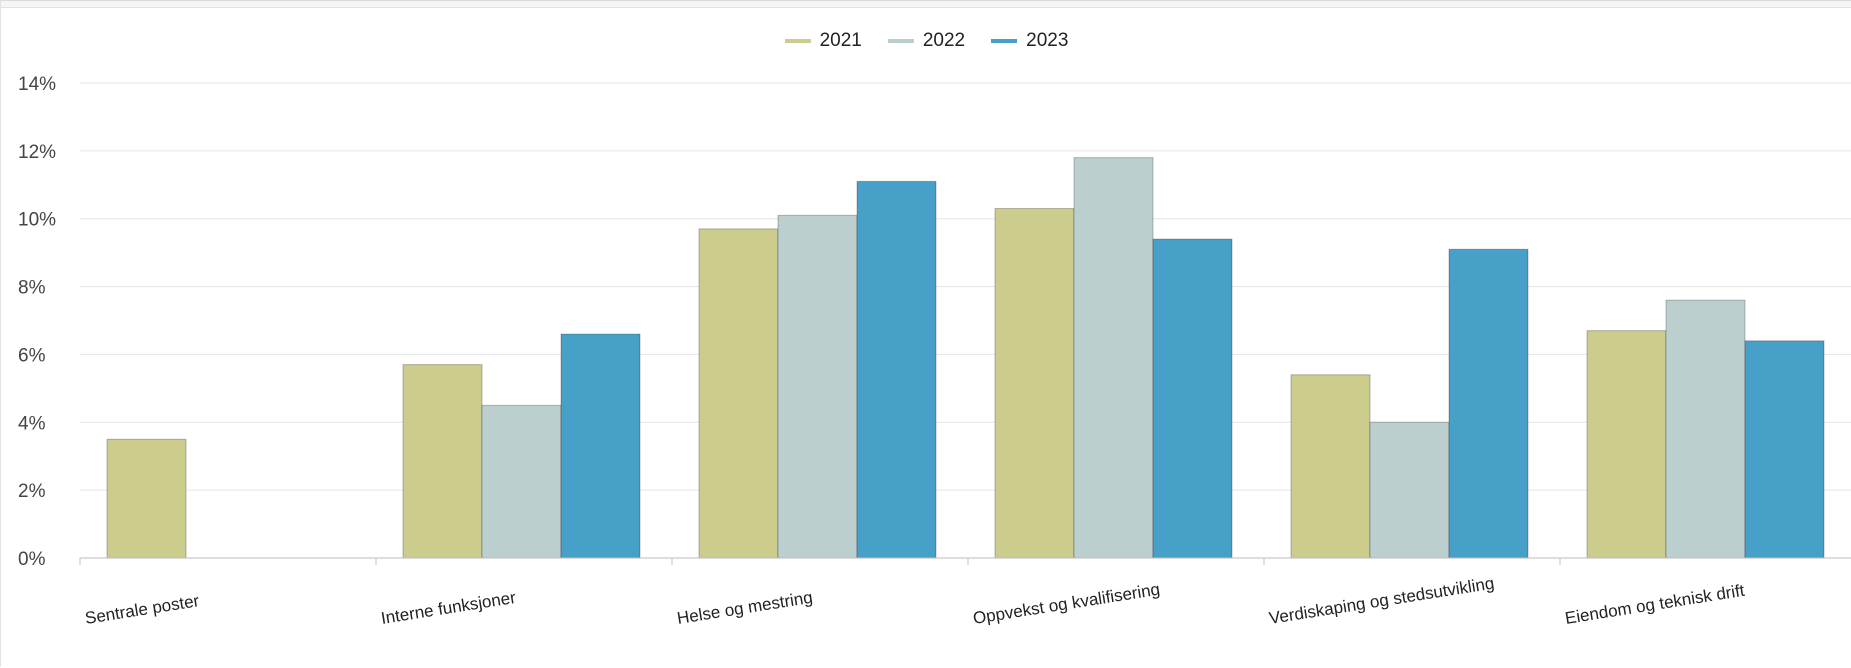 The image size is (1851, 668). I want to click on y-tick-label: 8%, so click(32, 288).